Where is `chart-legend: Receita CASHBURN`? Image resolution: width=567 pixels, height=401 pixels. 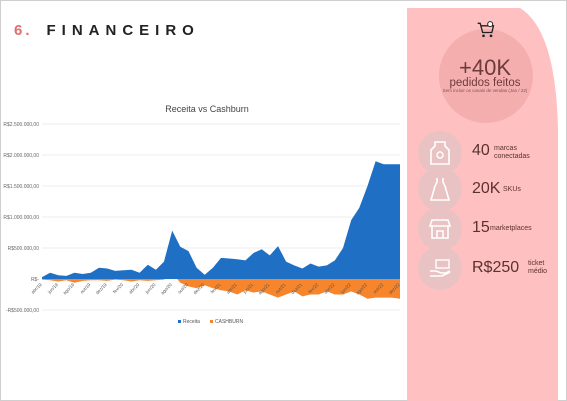 chart-legend: Receita CASHBURN is located at coordinates (210, 322).